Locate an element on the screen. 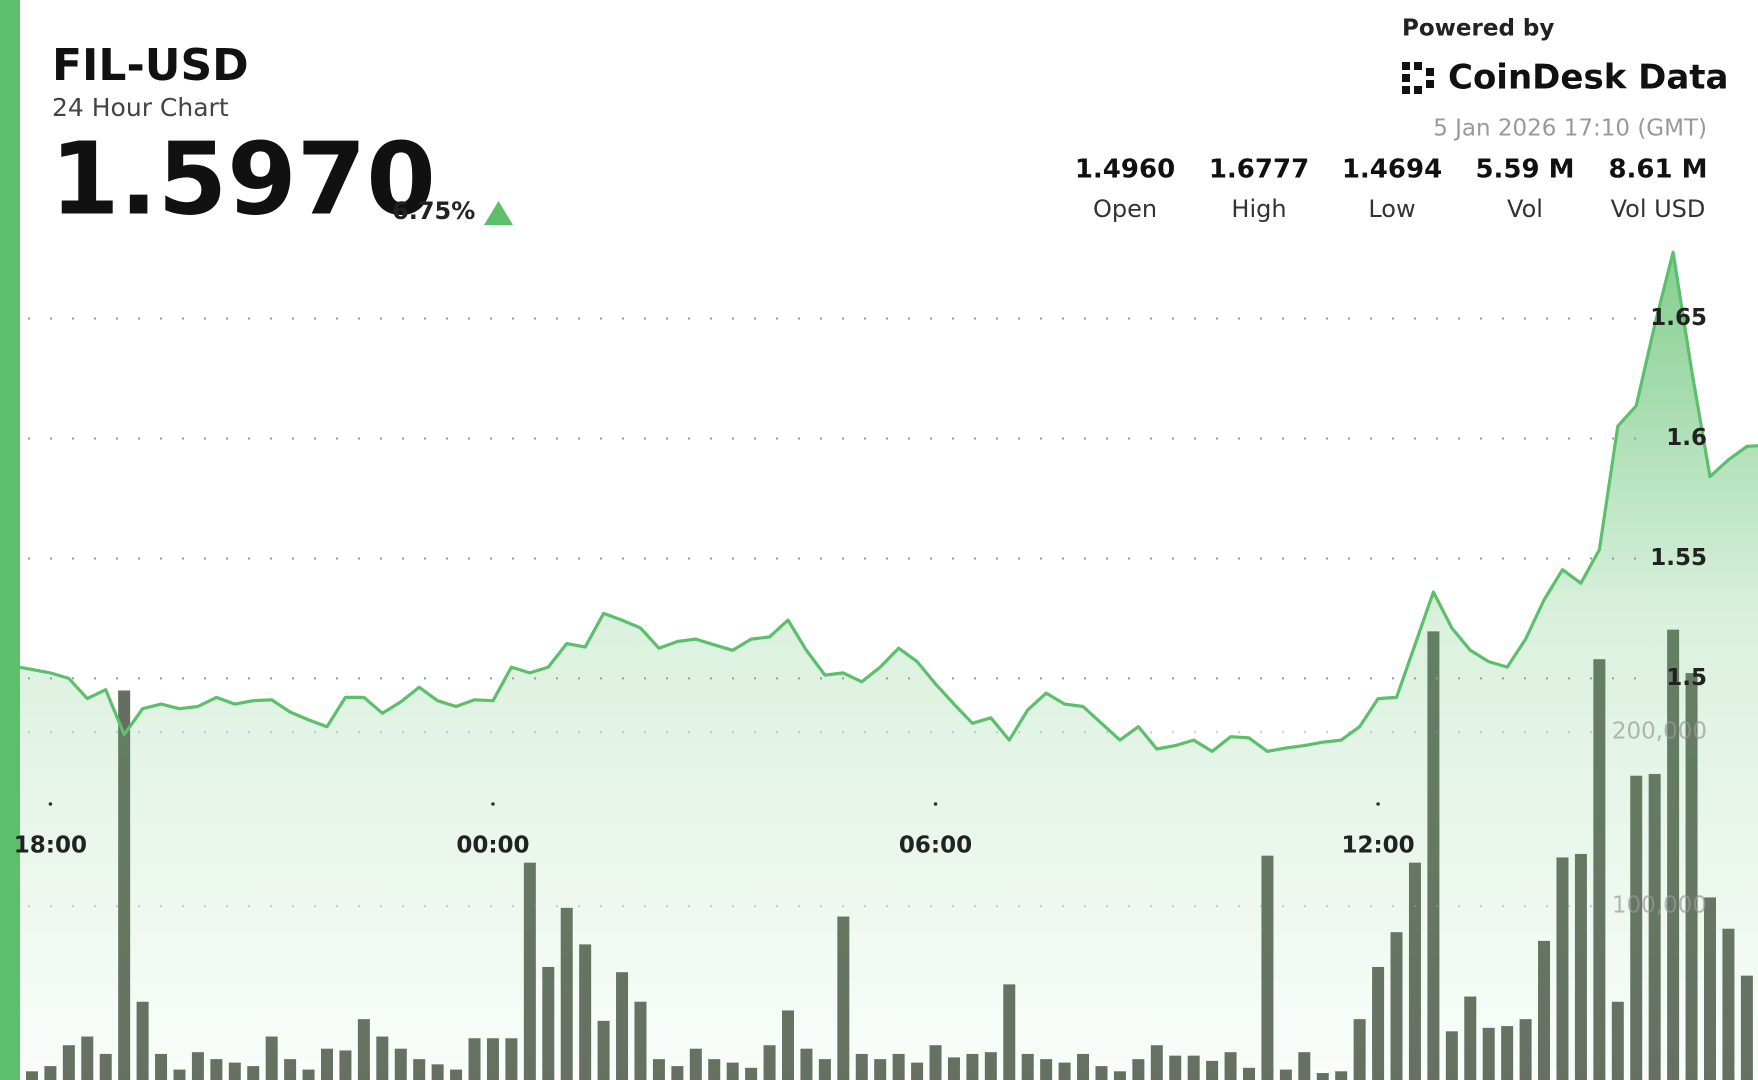 The width and height of the screenshot is (1758, 1080). change: 6.75% is located at coordinates (433, 211).